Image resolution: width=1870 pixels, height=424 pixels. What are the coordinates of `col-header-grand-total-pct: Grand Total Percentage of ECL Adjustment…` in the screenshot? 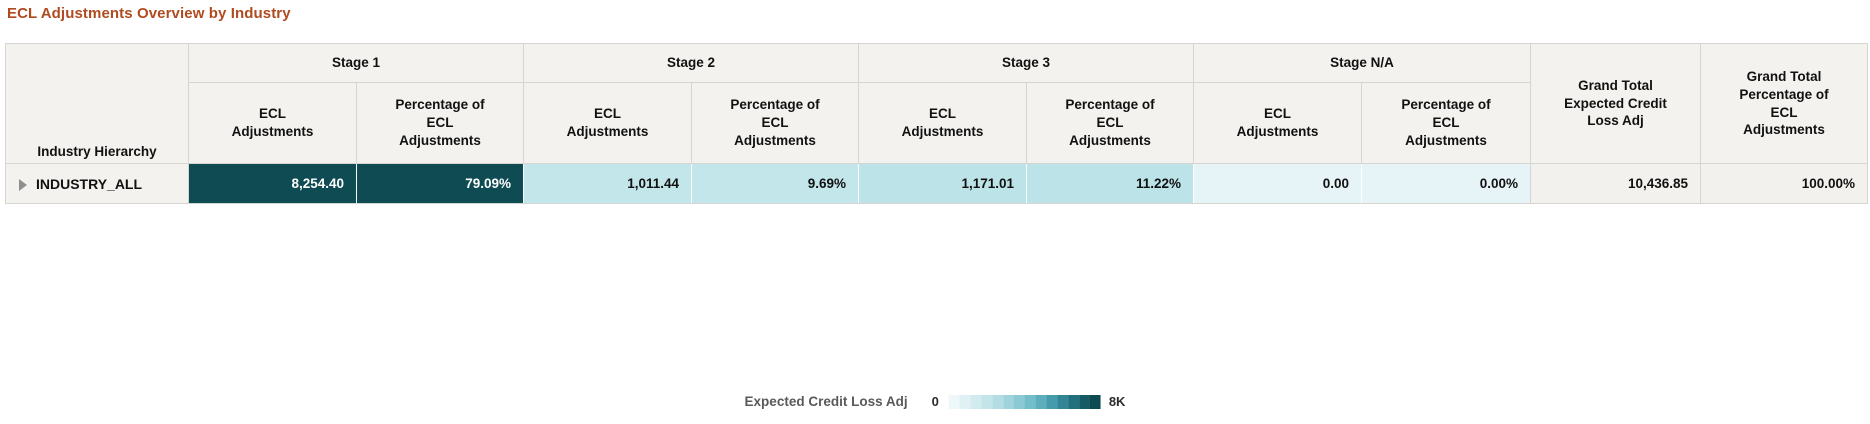 It's located at (1784, 103).